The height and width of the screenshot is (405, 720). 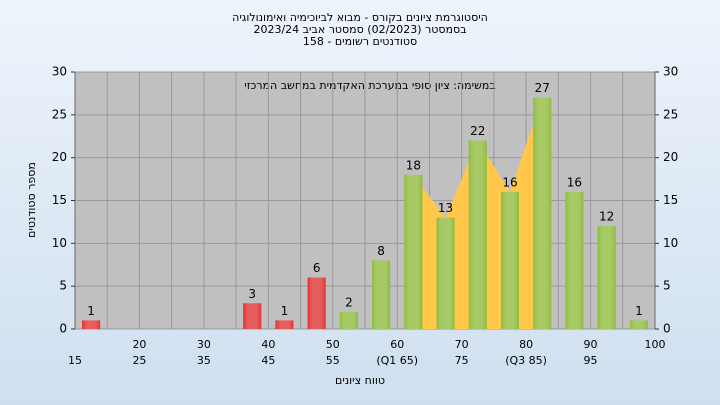 What do you see at coordinates (397, 360) in the screenshot?
I see `x-tick-label: (Q1 65)` at bounding box center [397, 360].